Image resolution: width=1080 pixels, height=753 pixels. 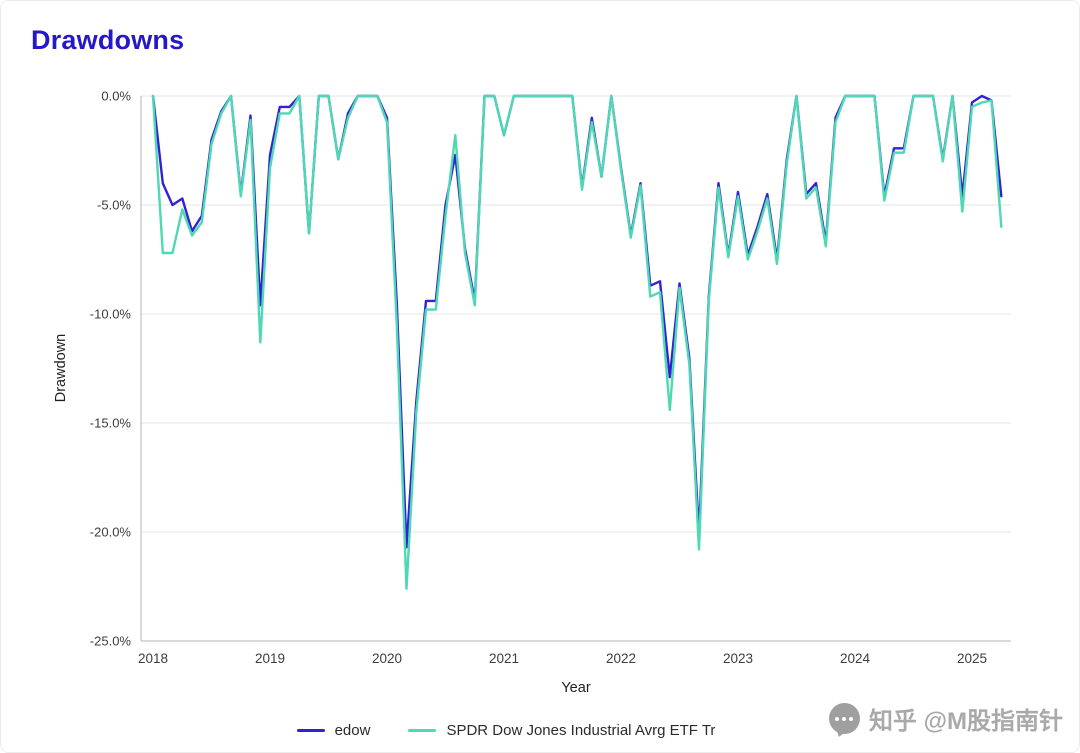 I want to click on svg-text: 2021, so click(x=504, y=658).